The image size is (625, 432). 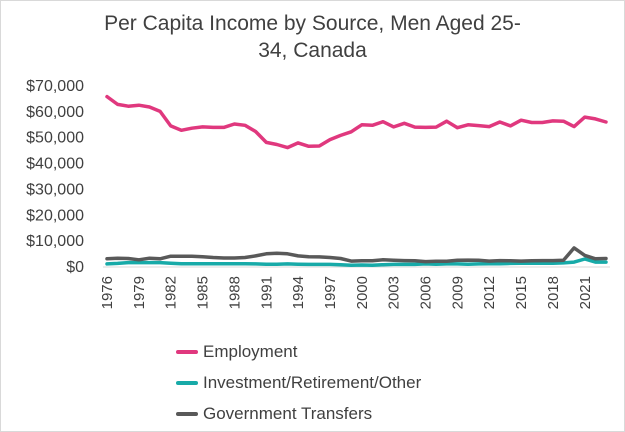 I want to click on x-tick-label: 1979, so click(x=139, y=292).